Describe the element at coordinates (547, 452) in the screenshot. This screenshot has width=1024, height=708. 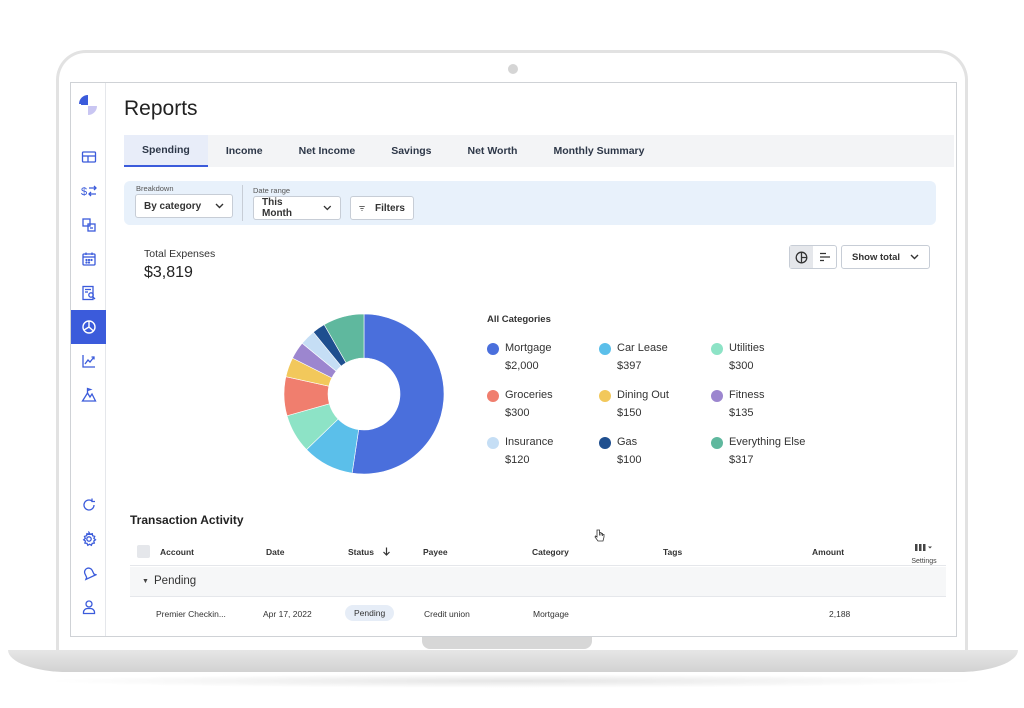
I see `legend-item: Insurance $120` at that location.